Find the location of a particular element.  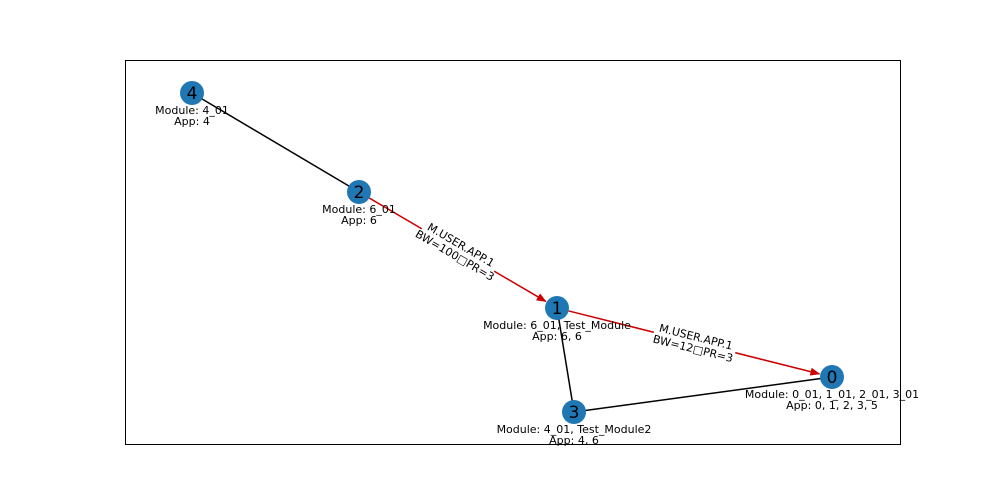

node-app-label: App: 4 is located at coordinates (192, 121).